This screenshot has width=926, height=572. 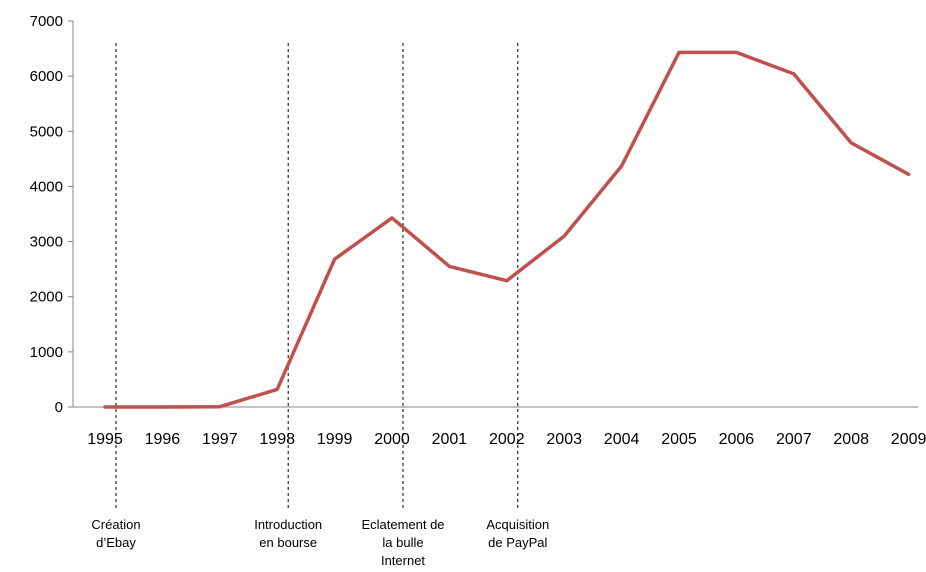 I want to click on annotation-label: la bulle, so click(x=402, y=542).